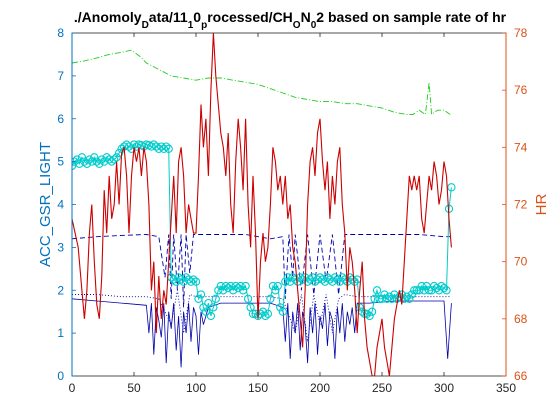  Describe the element at coordinates (521, 262) in the screenshot. I see `y-tick-right-label: 70` at that location.